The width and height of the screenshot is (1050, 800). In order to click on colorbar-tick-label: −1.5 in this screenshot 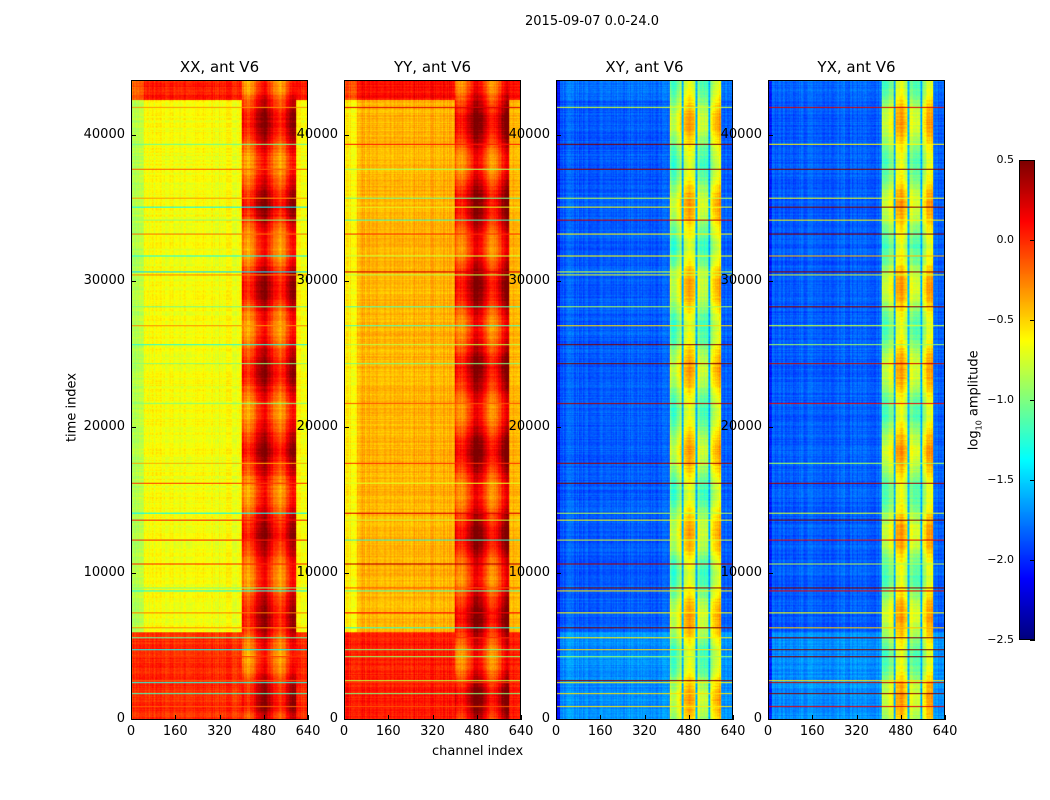, I will do `click(1000, 479)`.